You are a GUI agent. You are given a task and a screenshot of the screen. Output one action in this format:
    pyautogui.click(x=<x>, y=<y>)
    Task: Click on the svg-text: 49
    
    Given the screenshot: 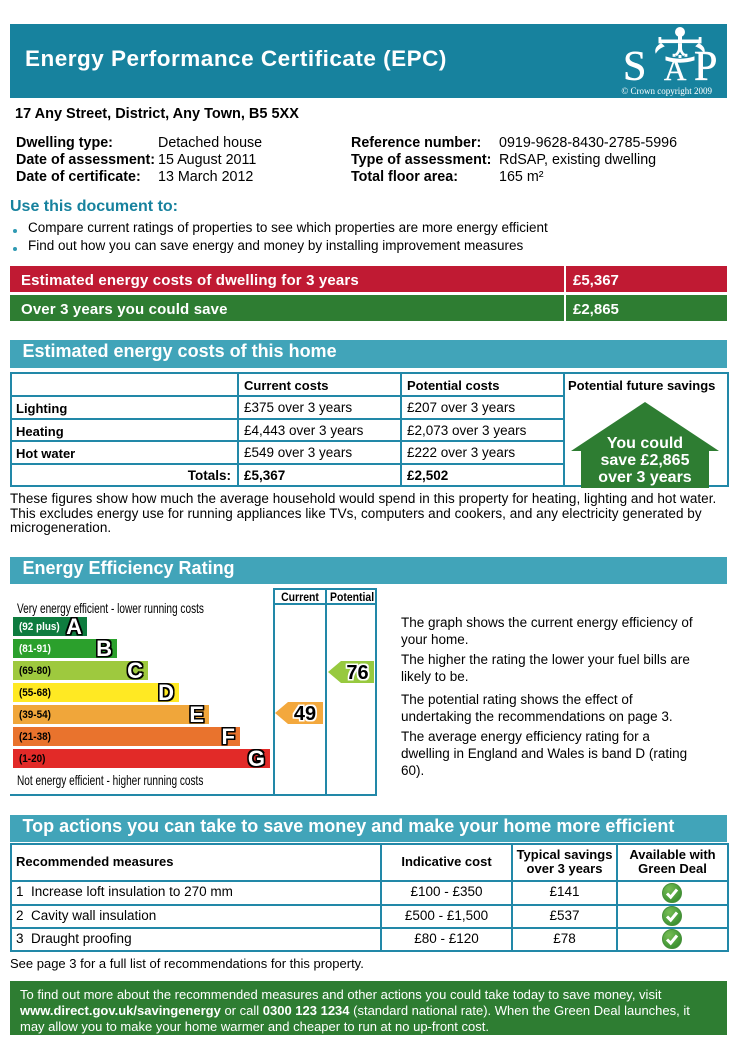 What is the action you would take?
    pyautogui.click(x=305, y=713)
    